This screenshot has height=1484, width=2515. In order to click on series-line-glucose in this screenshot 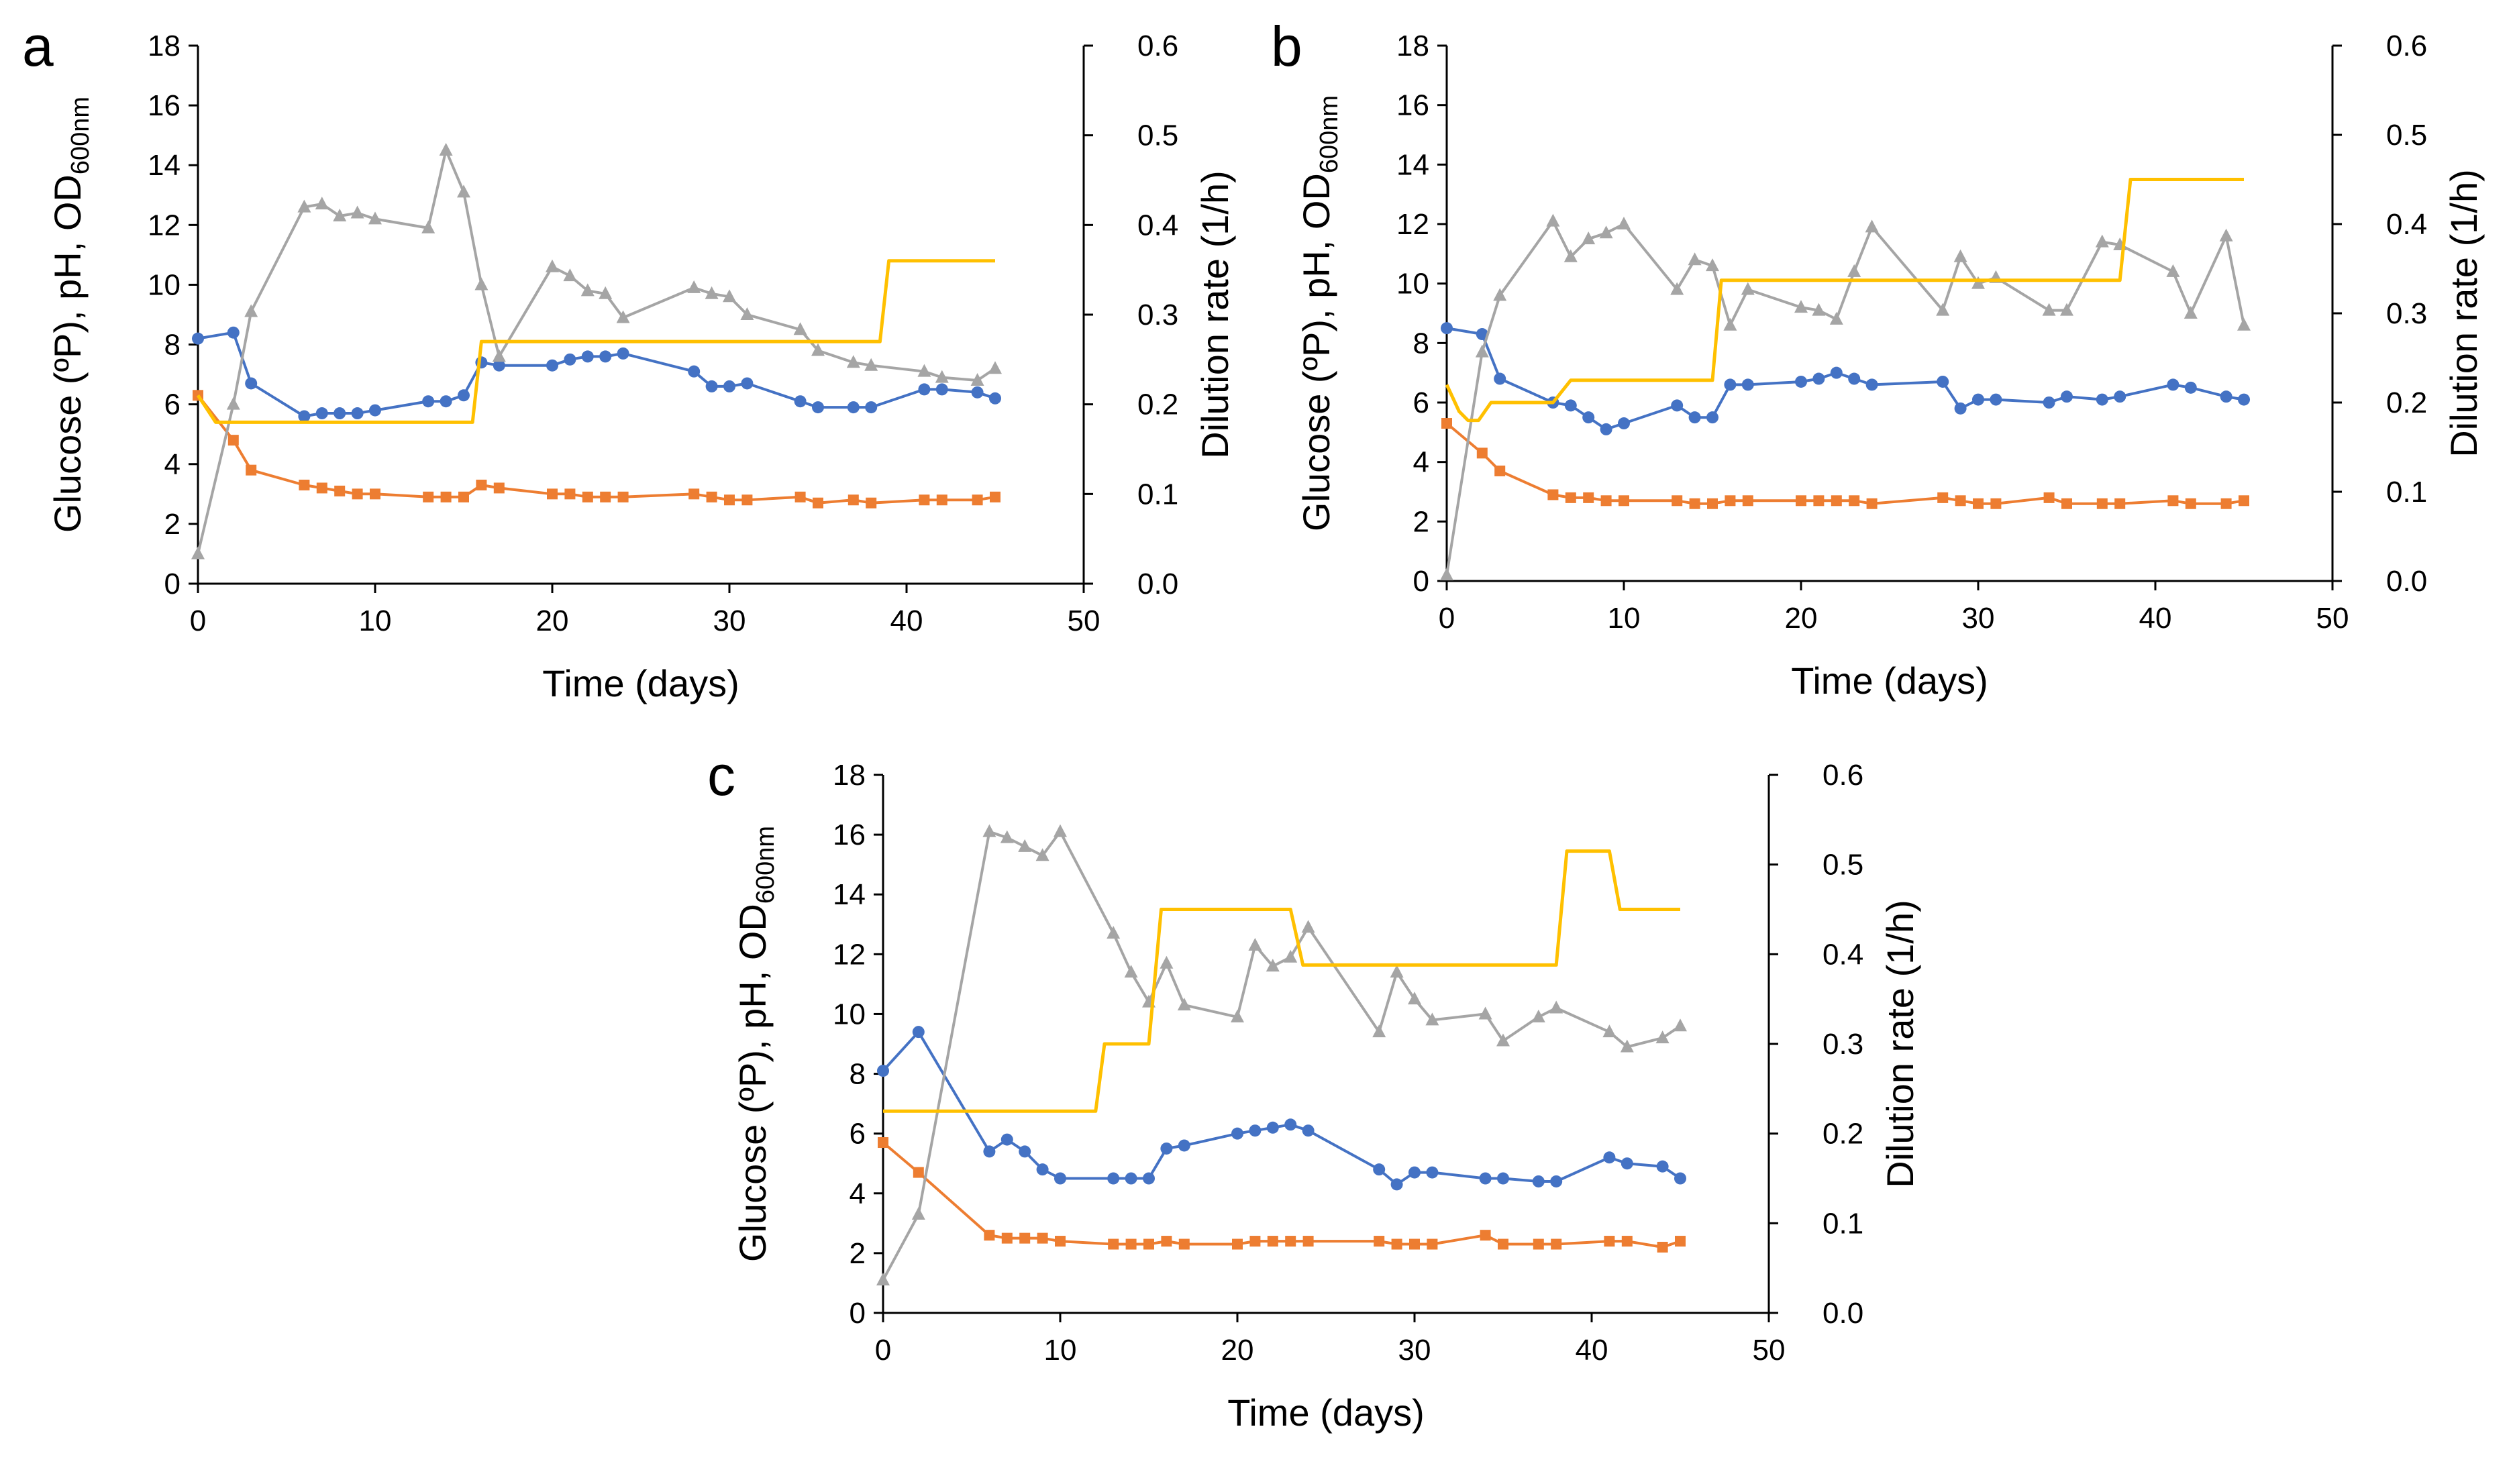, I will do `click(1845, 463)`.